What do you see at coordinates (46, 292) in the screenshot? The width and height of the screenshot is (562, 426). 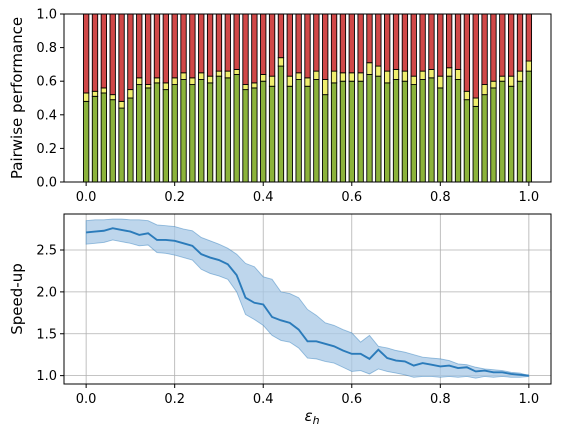 I see `y-tick-label: 2.0` at bounding box center [46, 292].